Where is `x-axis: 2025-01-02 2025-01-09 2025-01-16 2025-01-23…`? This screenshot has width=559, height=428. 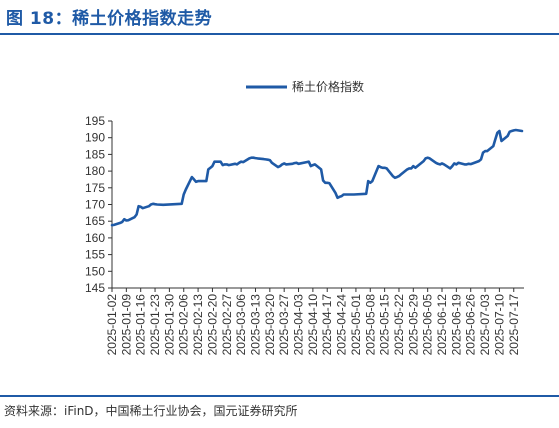
x-axis: 2025-01-02 2025-01-09 2025-01-16 2025-01-23… is located at coordinates (314, 321).